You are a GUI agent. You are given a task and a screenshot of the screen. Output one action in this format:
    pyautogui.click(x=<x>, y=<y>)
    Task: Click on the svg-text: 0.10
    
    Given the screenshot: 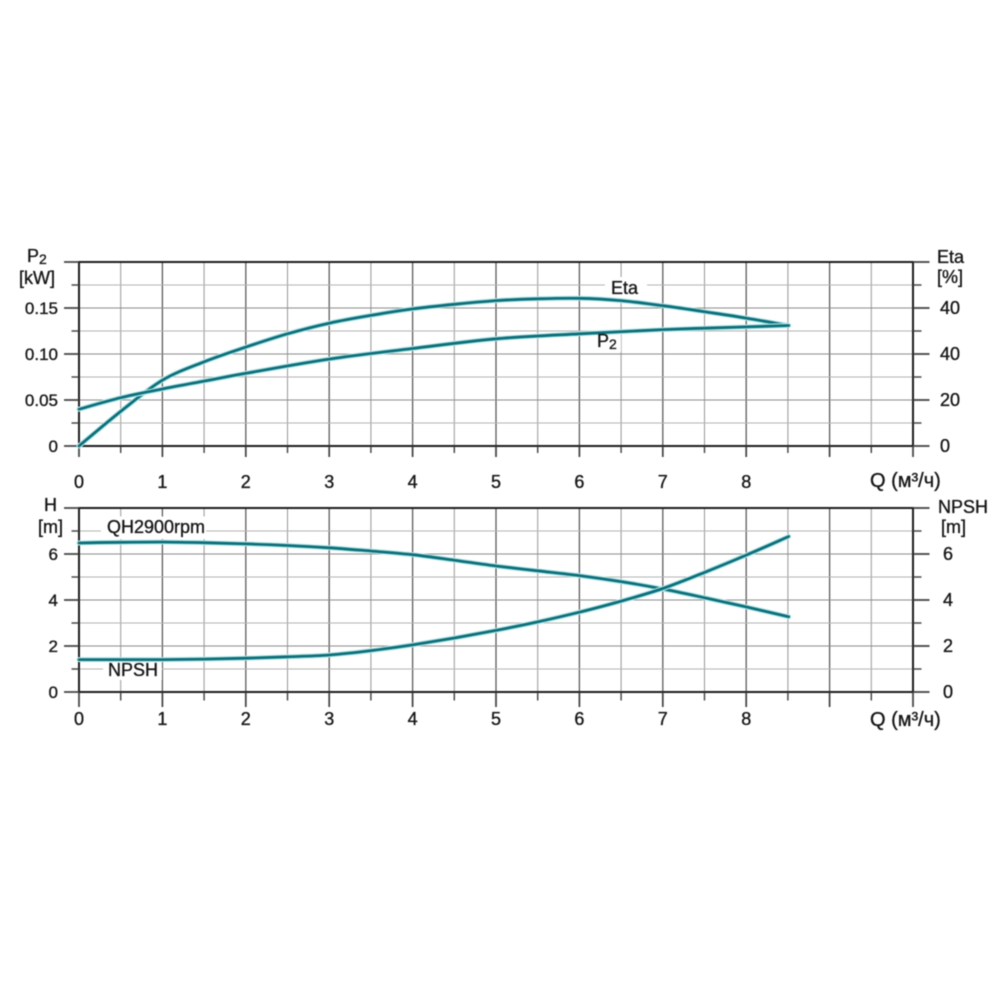 What is the action you would take?
    pyautogui.click(x=41, y=354)
    